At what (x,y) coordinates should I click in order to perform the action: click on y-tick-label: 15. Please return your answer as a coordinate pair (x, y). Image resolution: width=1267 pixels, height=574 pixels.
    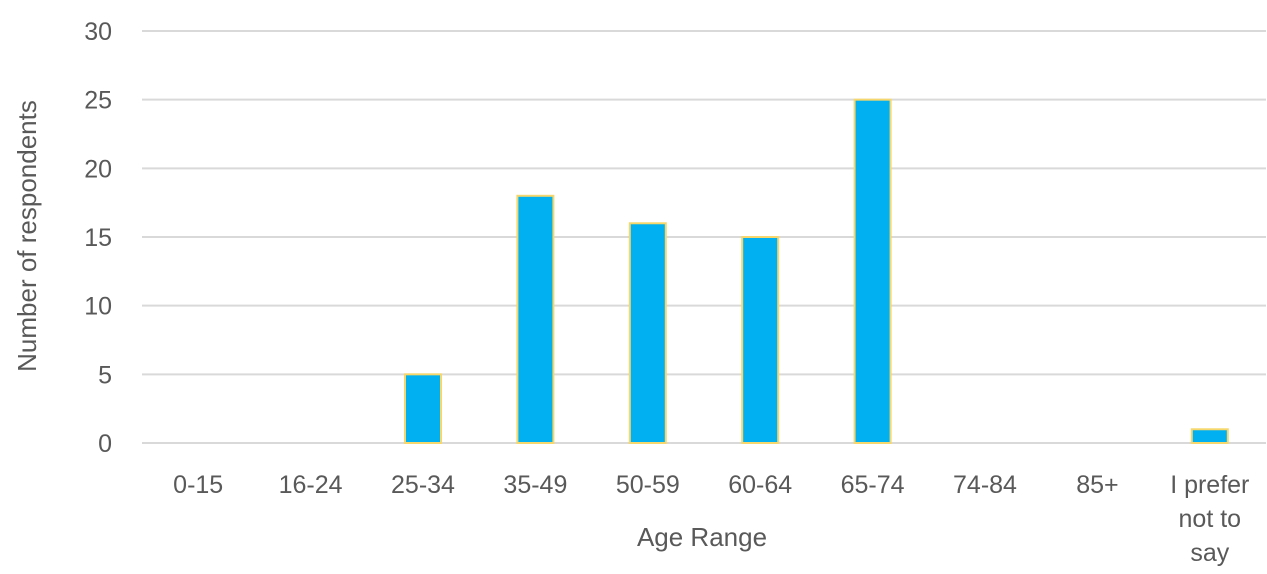
    Looking at the image, I should click on (98, 238).